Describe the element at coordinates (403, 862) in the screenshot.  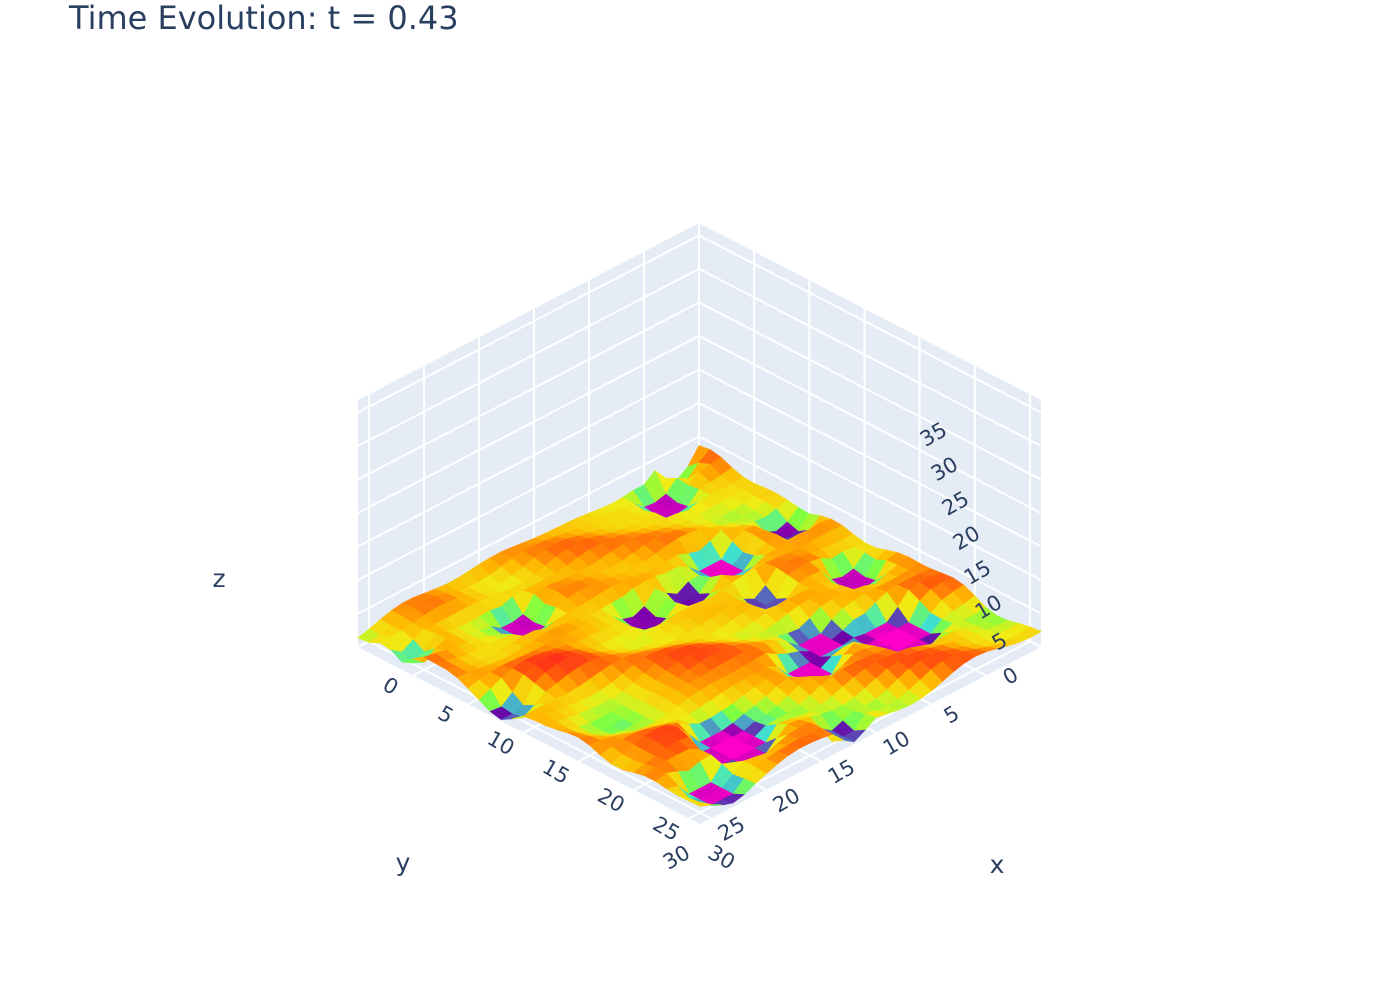
I see `y-axis-title: y` at that location.